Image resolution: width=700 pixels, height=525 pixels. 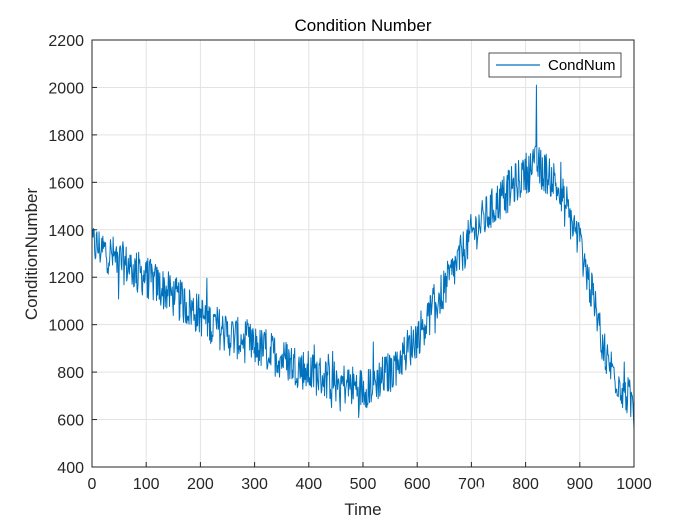 I want to click on x-tick-label: 0, so click(x=92, y=484).